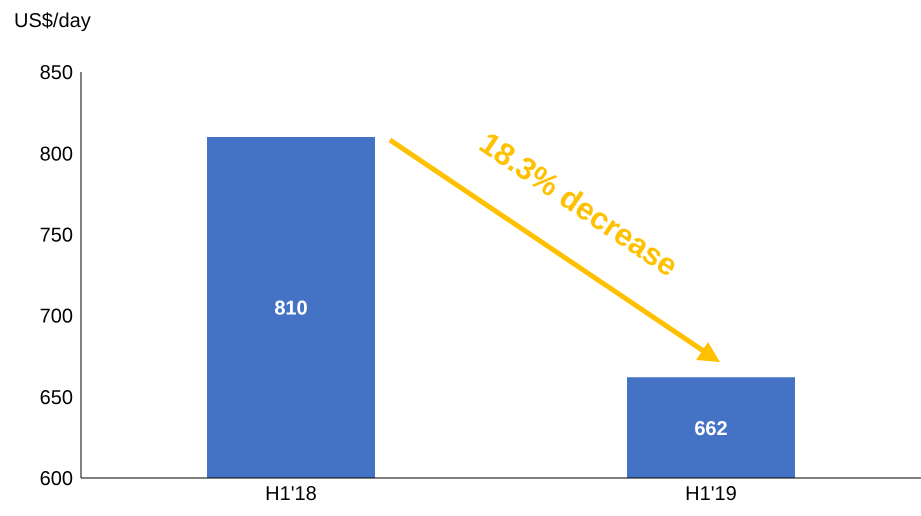  What do you see at coordinates (711, 429) in the screenshot?
I see `data-label: 662` at bounding box center [711, 429].